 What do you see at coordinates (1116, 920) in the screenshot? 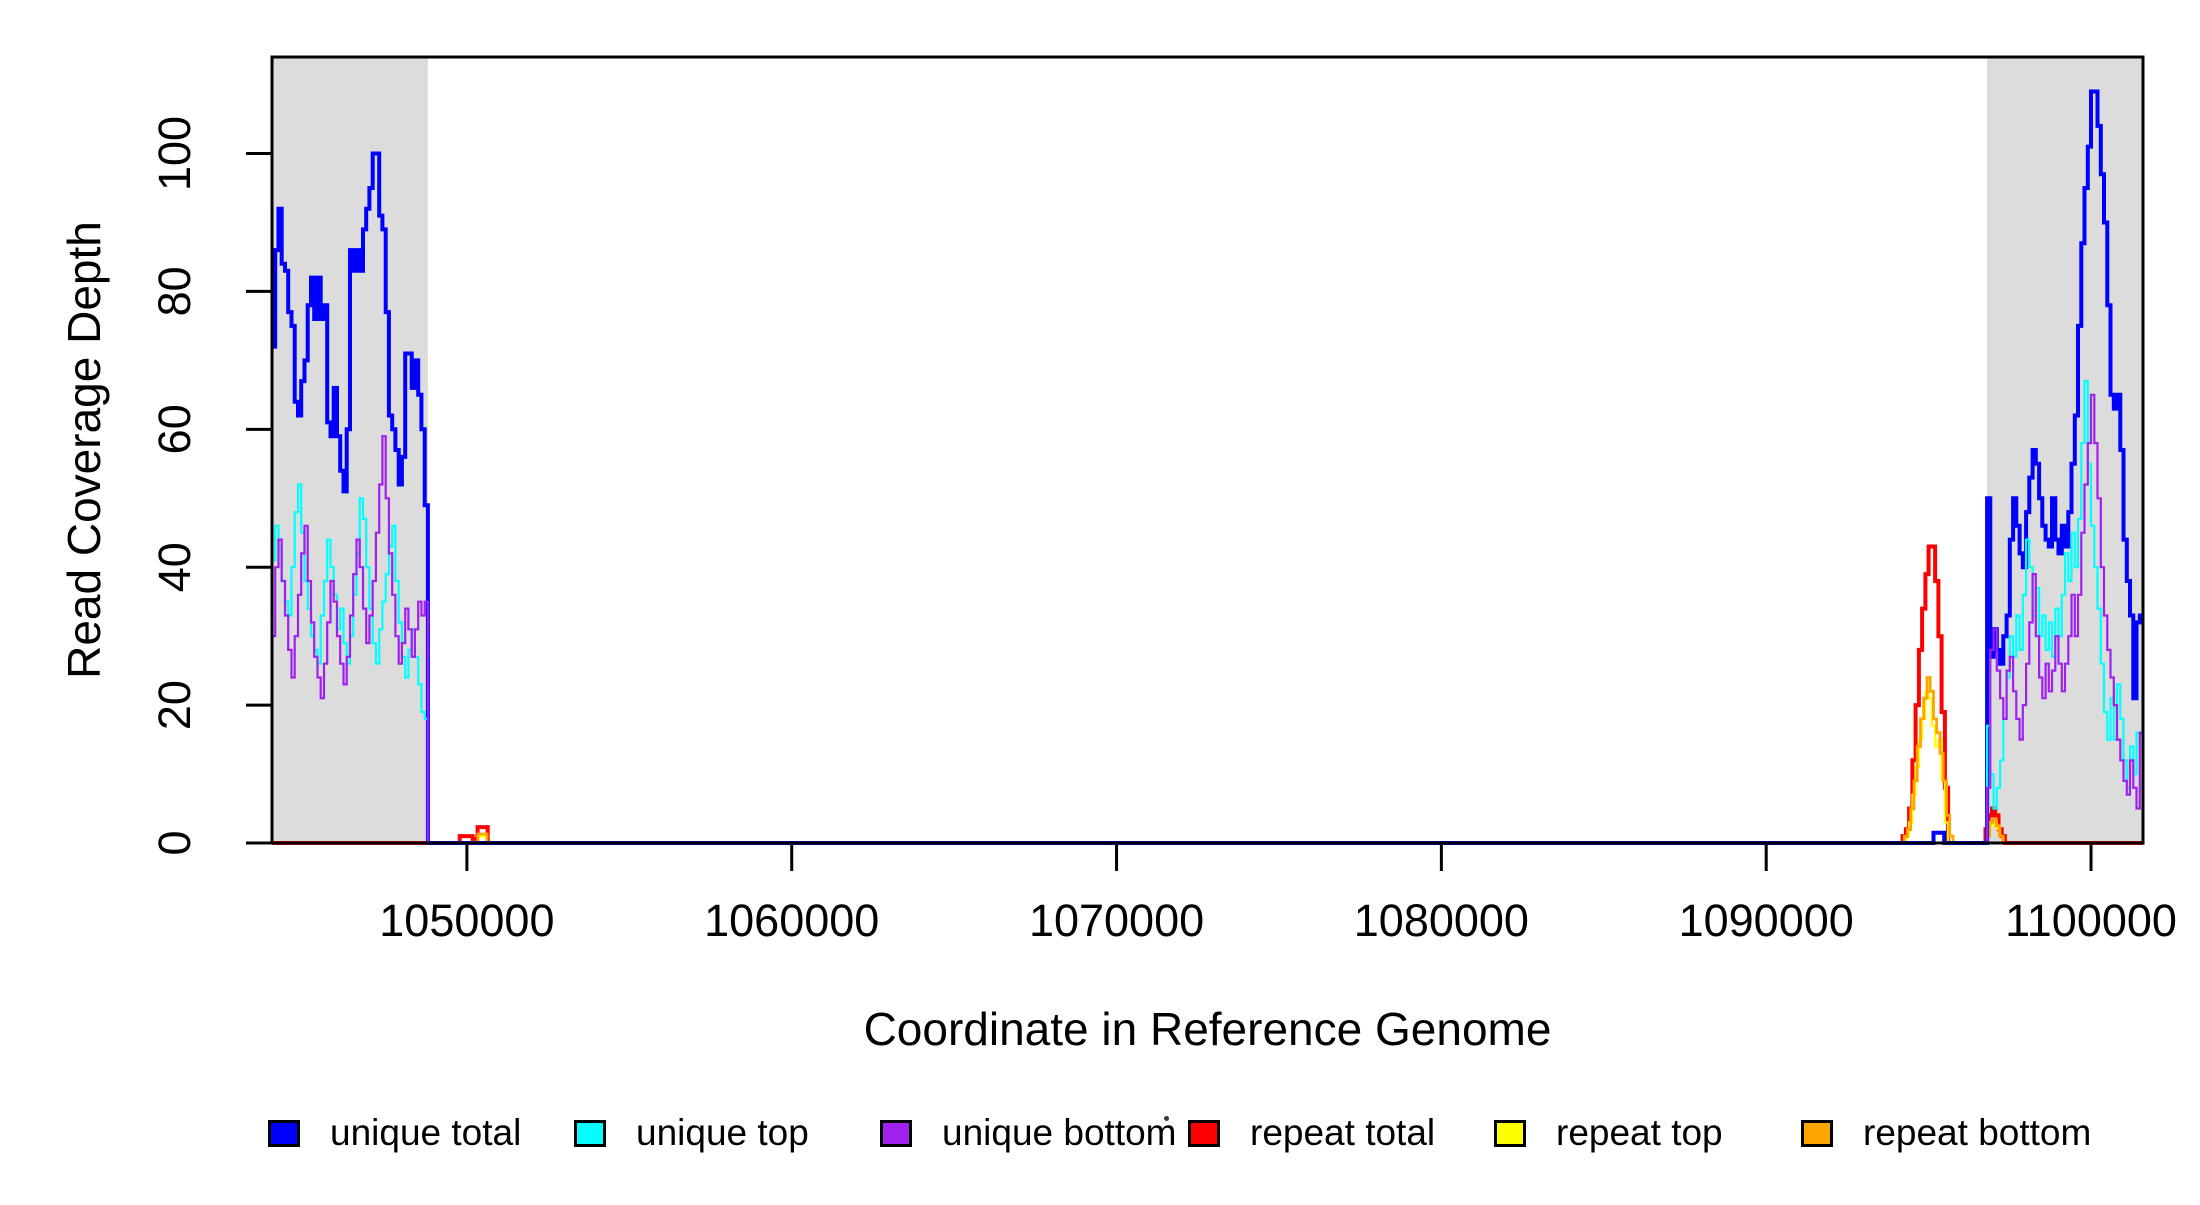
I see `x-tick-label: 1070000` at bounding box center [1116, 920].